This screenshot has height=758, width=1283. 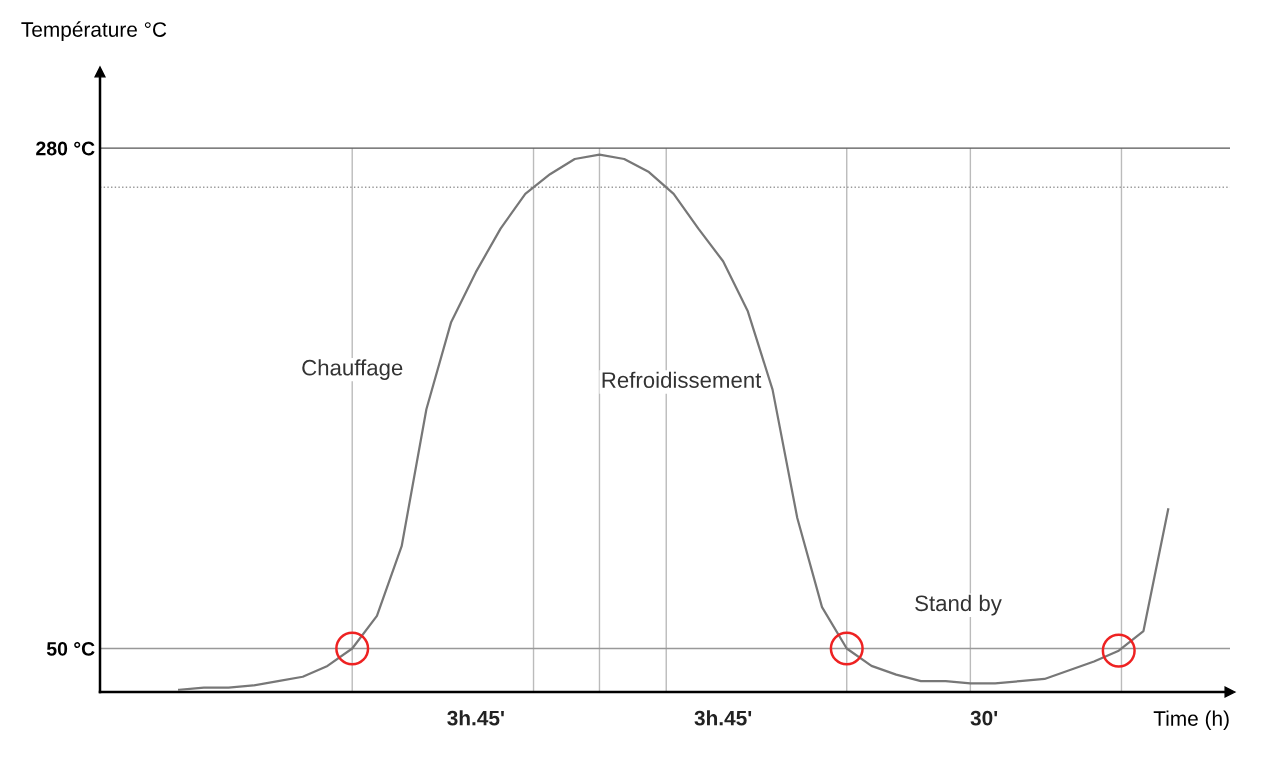 I want to click on annotation: Refroidissement, so click(x=682, y=379).